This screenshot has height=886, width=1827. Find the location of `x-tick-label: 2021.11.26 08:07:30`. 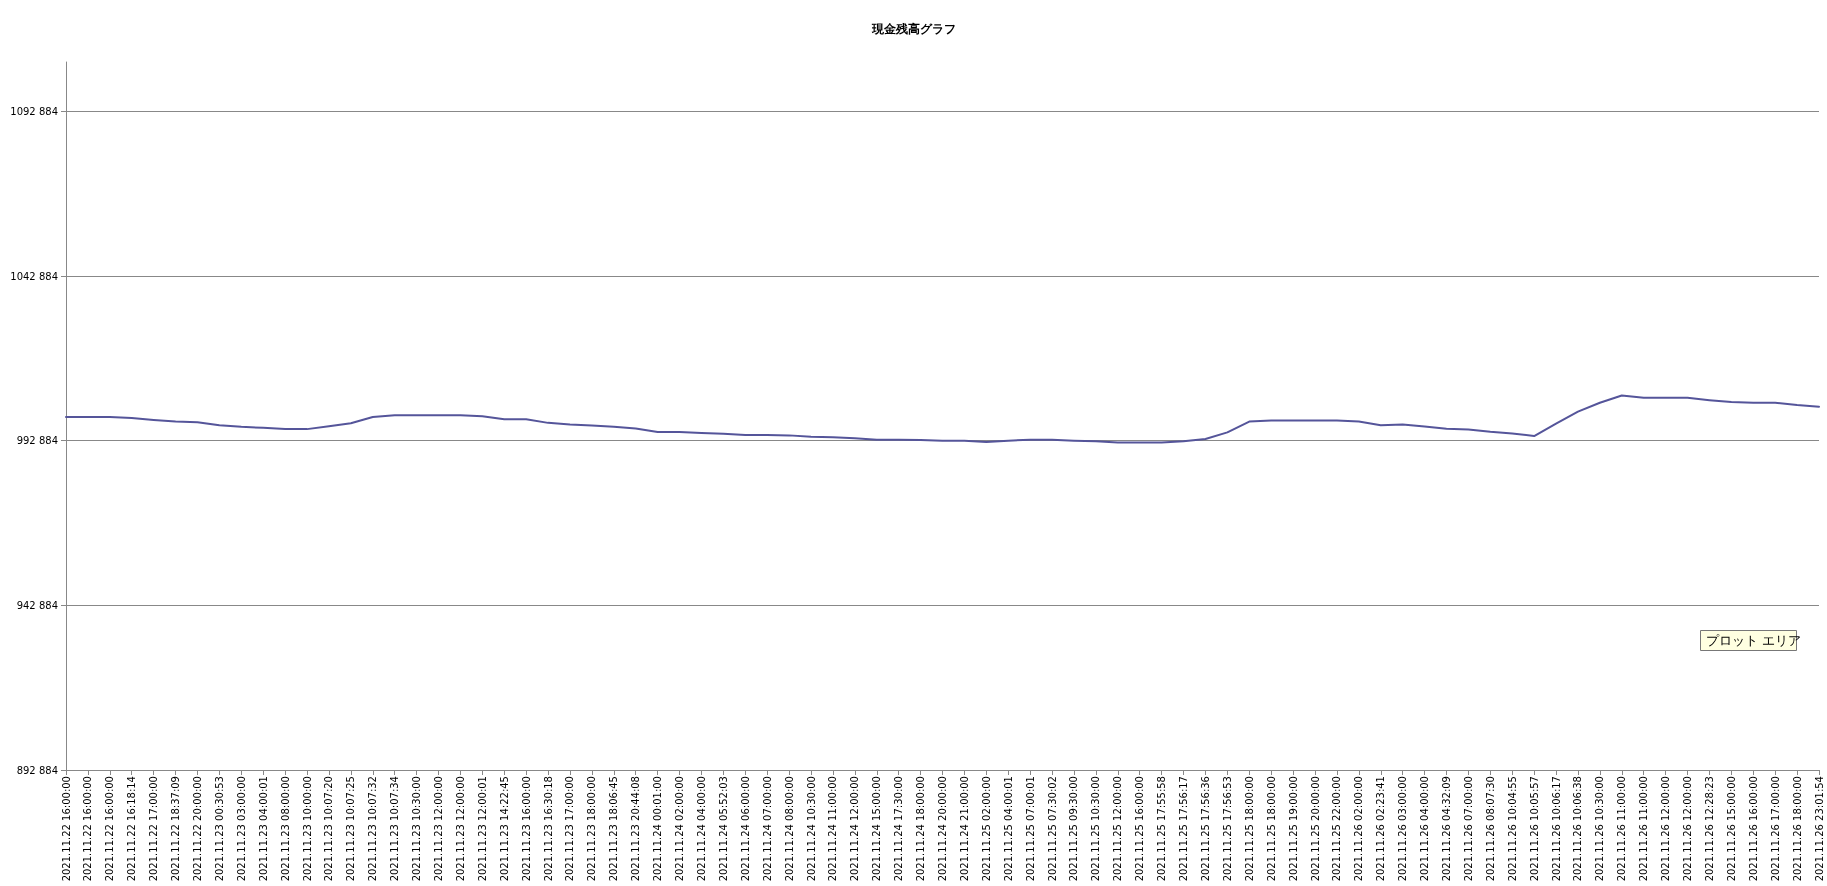

x-tick-label: 2021.11.26 08:07:30 is located at coordinates (1490, 829).